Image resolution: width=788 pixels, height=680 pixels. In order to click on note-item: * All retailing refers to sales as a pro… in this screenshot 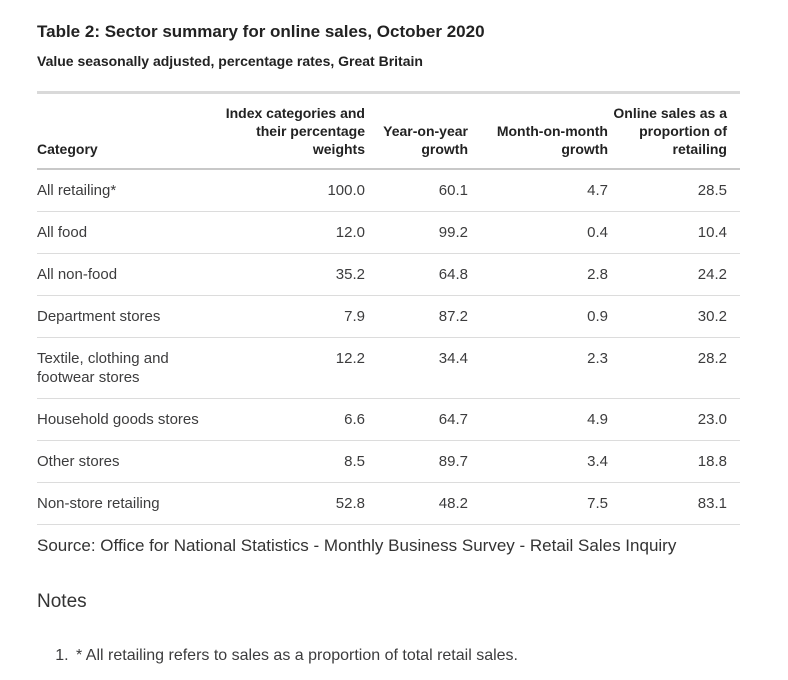, I will do `click(408, 656)`.